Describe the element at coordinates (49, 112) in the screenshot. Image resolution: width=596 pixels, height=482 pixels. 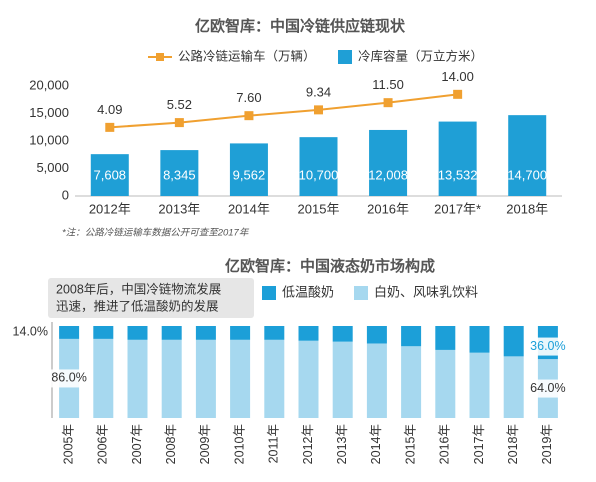
I see `y-tick-label: 15,000` at that location.